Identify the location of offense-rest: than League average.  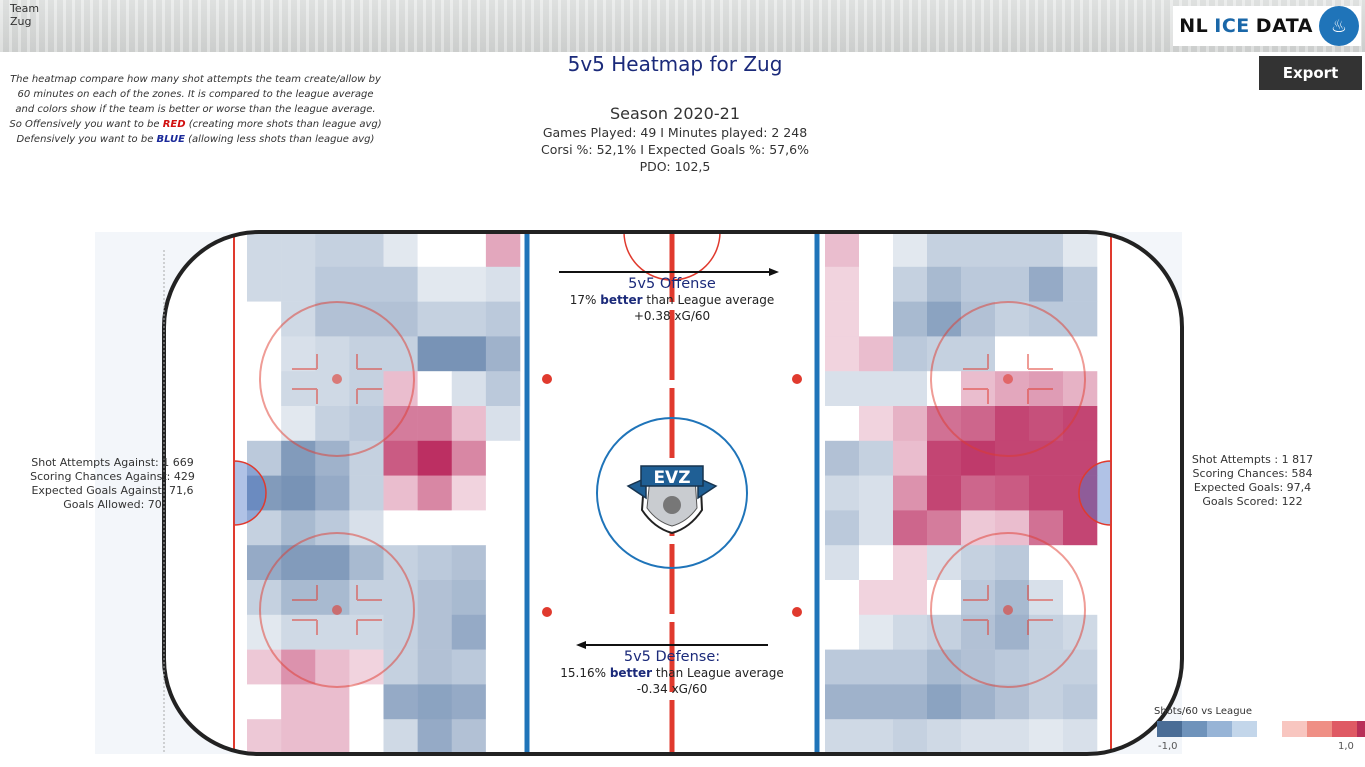
(708, 300).